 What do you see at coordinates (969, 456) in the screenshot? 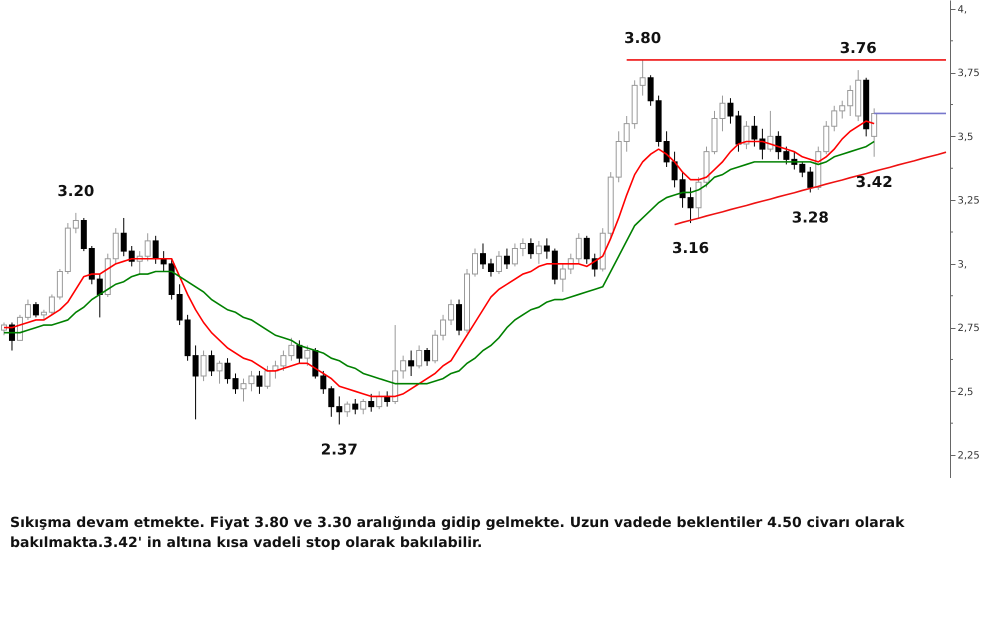
I see `y-tick-label: 2,25` at bounding box center [969, 456].